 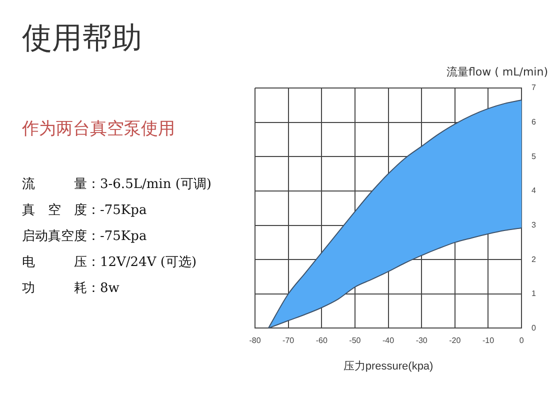 What do you see at coordinates (98, 129) in the screenshot?
I see `text: 作为两台真空泵使用` at bounding box center [98, 129].